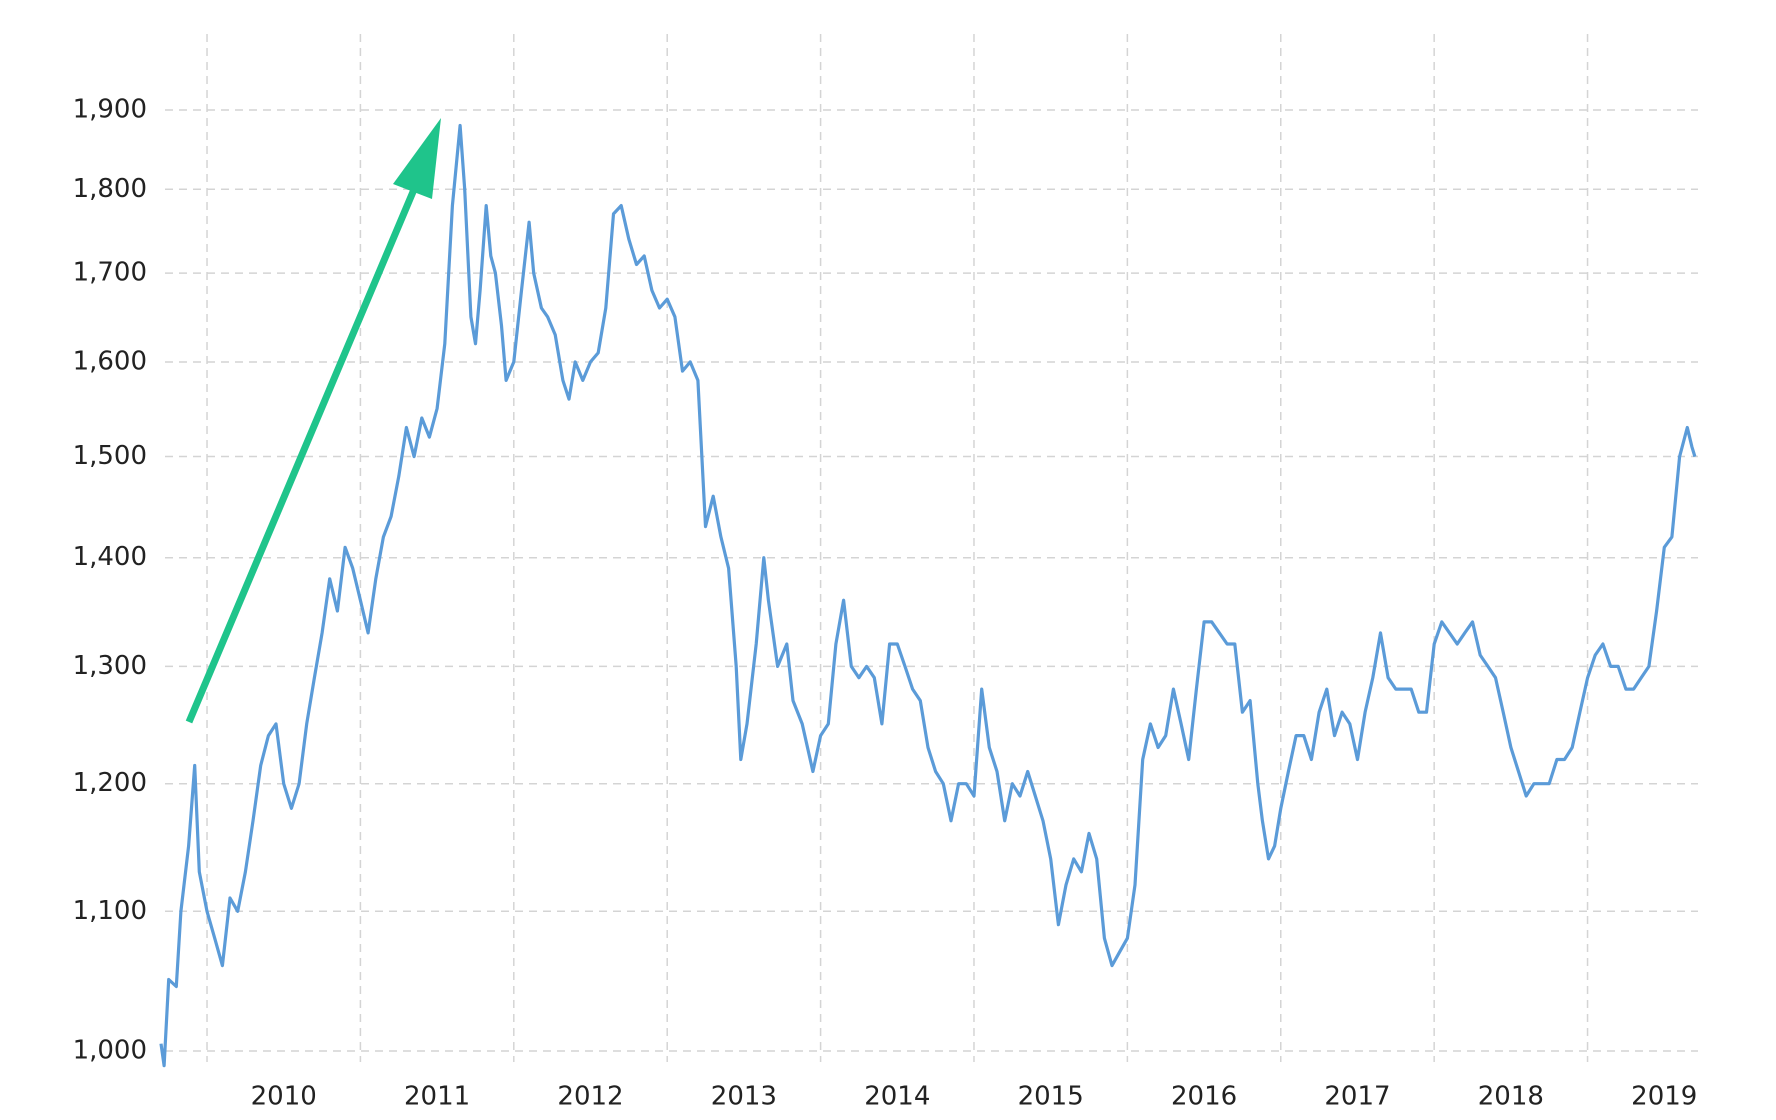 This screenshot has width=1776, height=1120. I want to click on arrow-shaft, so click(303, 451).